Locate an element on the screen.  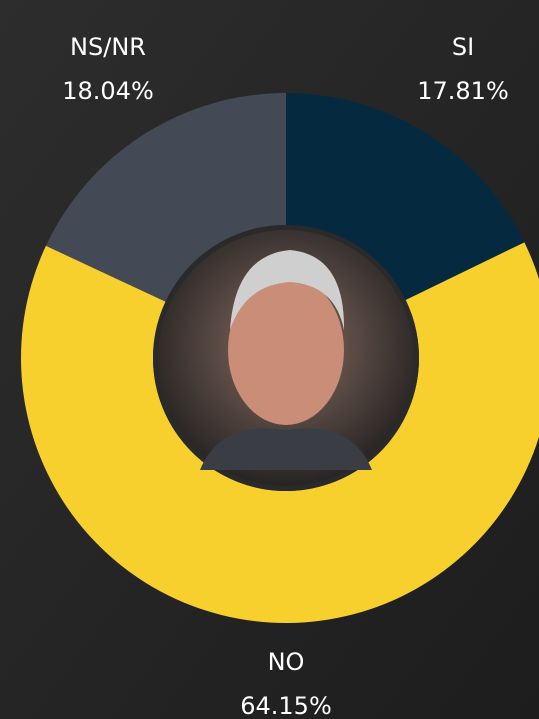
slice-label: NS/NR is located at coordinates (108, 47).